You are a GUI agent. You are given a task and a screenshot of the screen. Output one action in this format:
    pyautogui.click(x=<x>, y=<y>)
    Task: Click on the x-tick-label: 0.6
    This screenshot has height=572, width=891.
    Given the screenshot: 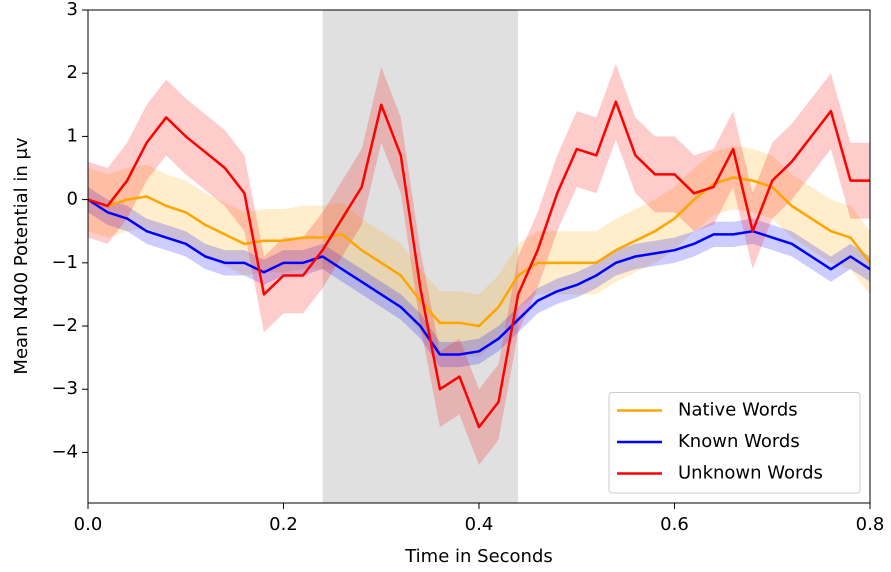 What is the action you would take?
    pyautogui.click(x=674, y=524)
    